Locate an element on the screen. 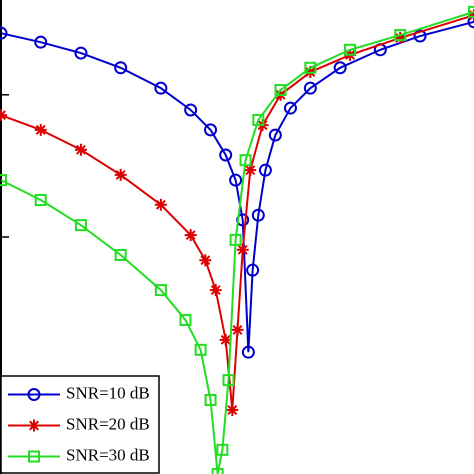  legend-label: SNR=20 dB is located at coordinates (108, 423).